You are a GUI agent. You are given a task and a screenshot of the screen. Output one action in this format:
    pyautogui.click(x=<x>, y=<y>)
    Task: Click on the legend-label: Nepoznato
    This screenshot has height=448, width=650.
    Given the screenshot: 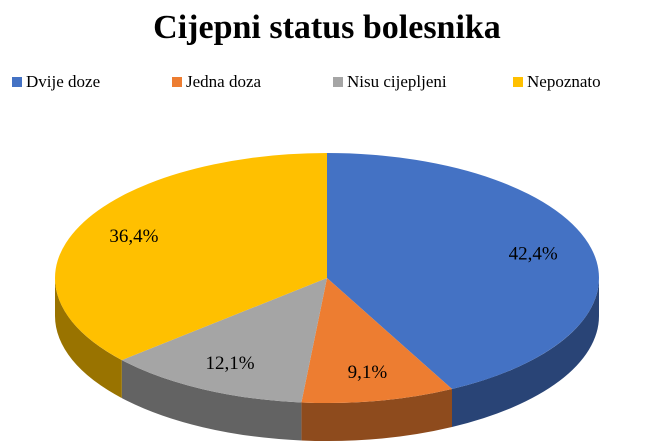 What is the action you would take?
    pyautogui.click(x=564, y=81)
    